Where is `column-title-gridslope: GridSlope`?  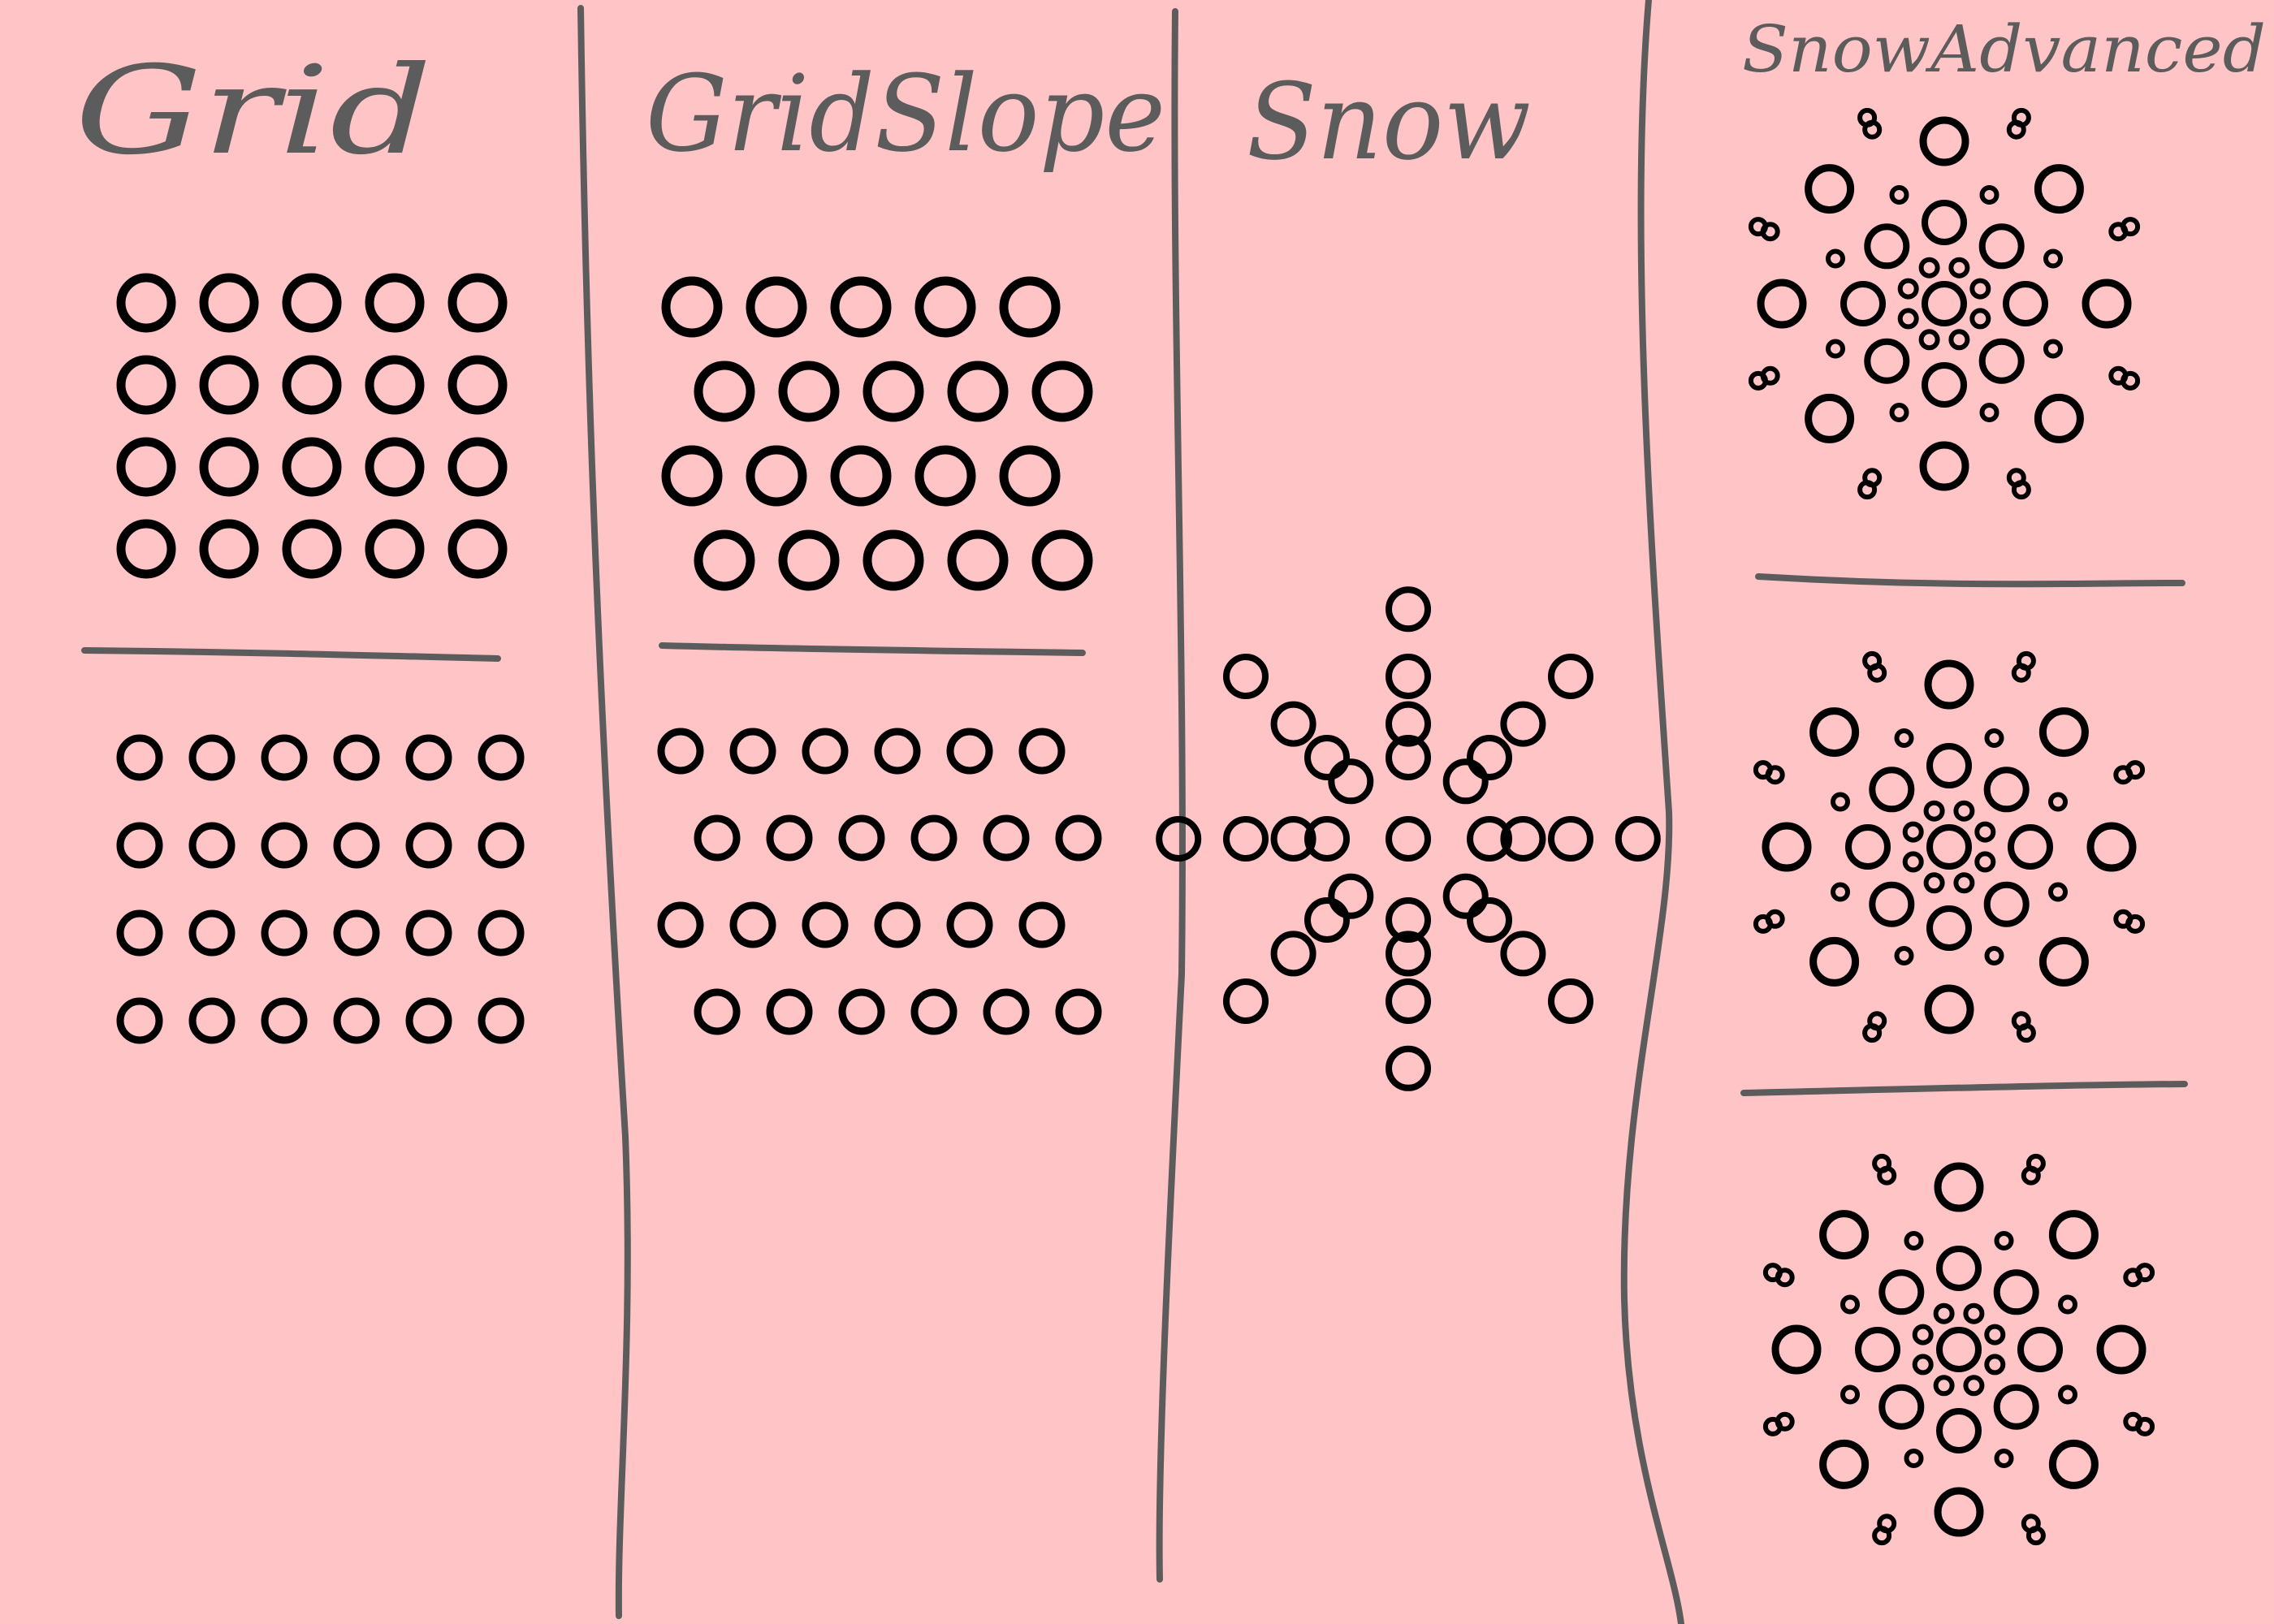
column-title-gridslope: GridSlope is located at coordinates (905, 114).